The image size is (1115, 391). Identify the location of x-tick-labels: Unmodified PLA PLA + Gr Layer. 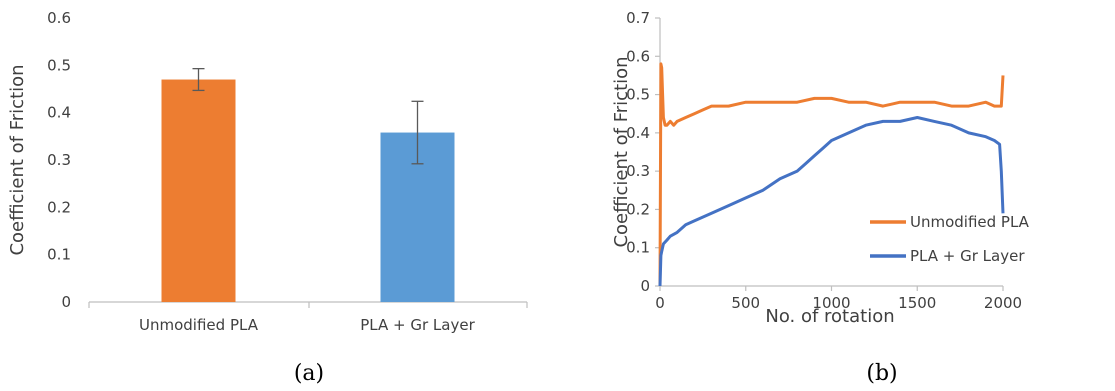
(307, 325).